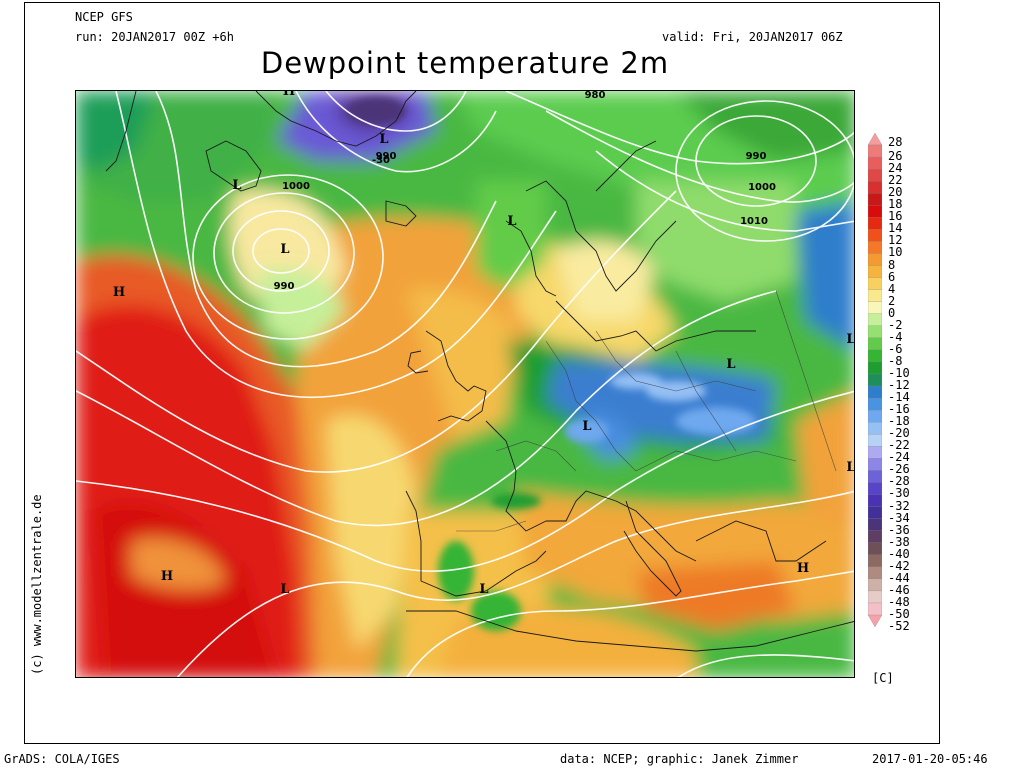 The width and height of the screenshot is (1024, 768). I want to click on color-scale, so click(875, 380).